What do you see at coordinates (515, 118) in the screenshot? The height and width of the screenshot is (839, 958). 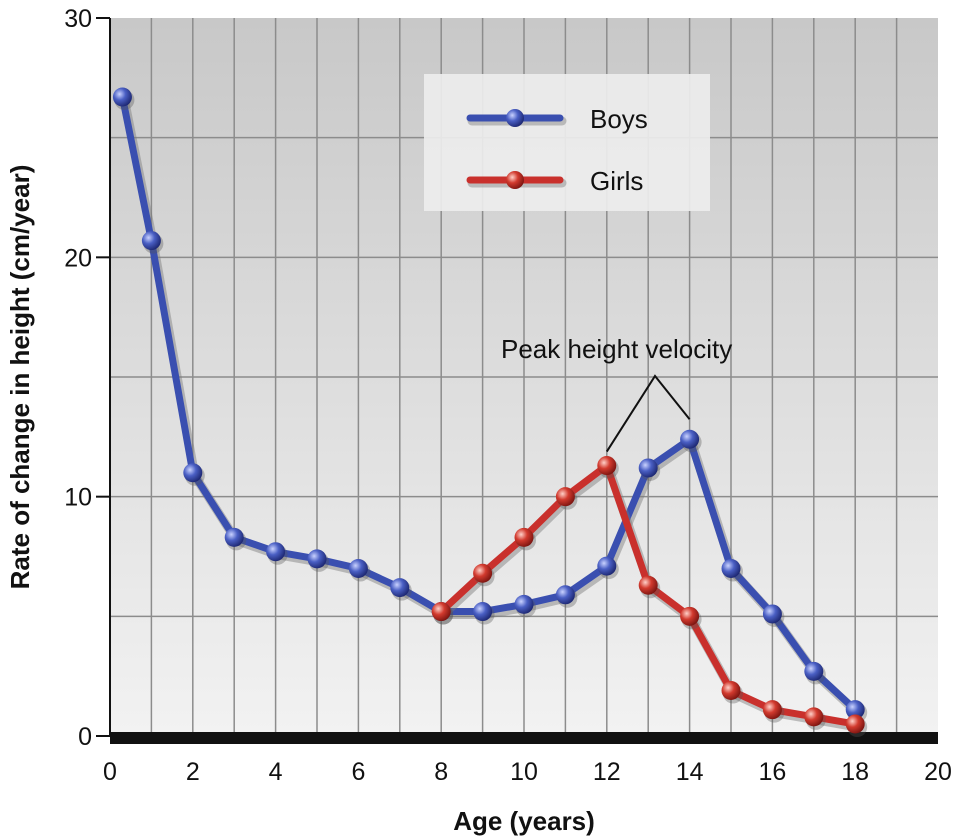 I see `legend-marker-boys` at bounding box center [515, 118].